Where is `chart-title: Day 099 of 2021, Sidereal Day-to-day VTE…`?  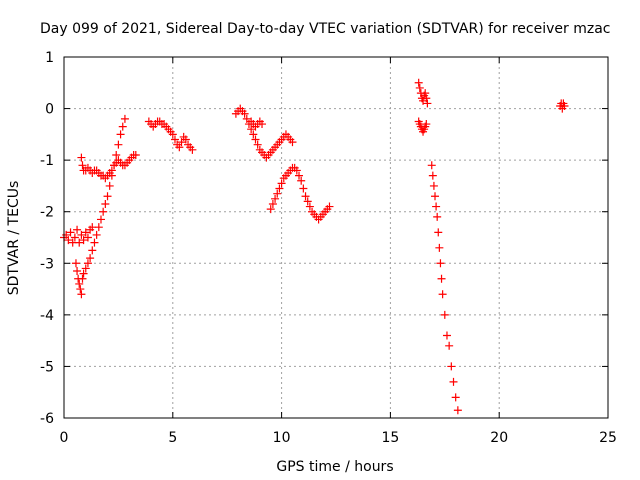 chart-title: Day 099 of 2021, Sidereal Day-to-day VTE… is located at coordinates (325, 29).